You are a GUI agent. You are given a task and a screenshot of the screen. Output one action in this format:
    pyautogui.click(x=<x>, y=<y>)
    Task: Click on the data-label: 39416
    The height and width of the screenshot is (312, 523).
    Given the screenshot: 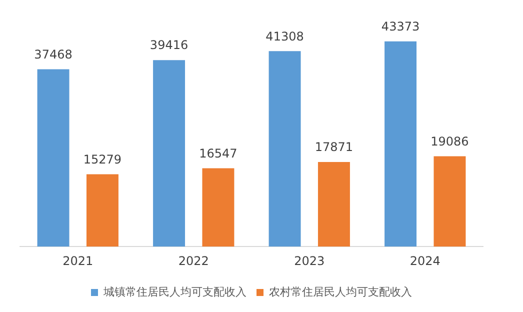 What is the action you would take?
    pyautogui.click(x=169, y=45)
    